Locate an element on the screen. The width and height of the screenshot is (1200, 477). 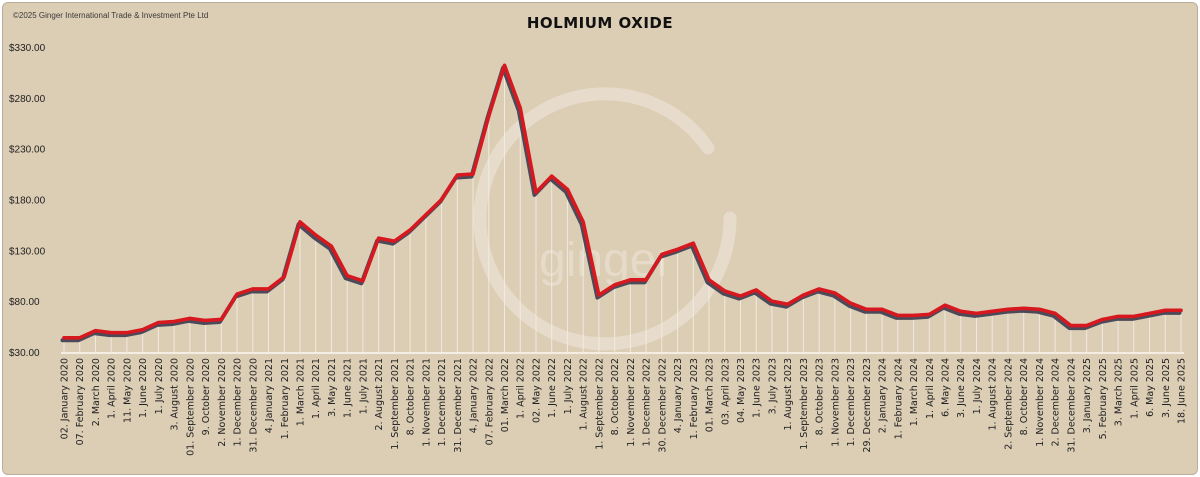
x-tick-label: 1. April 2021 is located at coordinates (316, 388).